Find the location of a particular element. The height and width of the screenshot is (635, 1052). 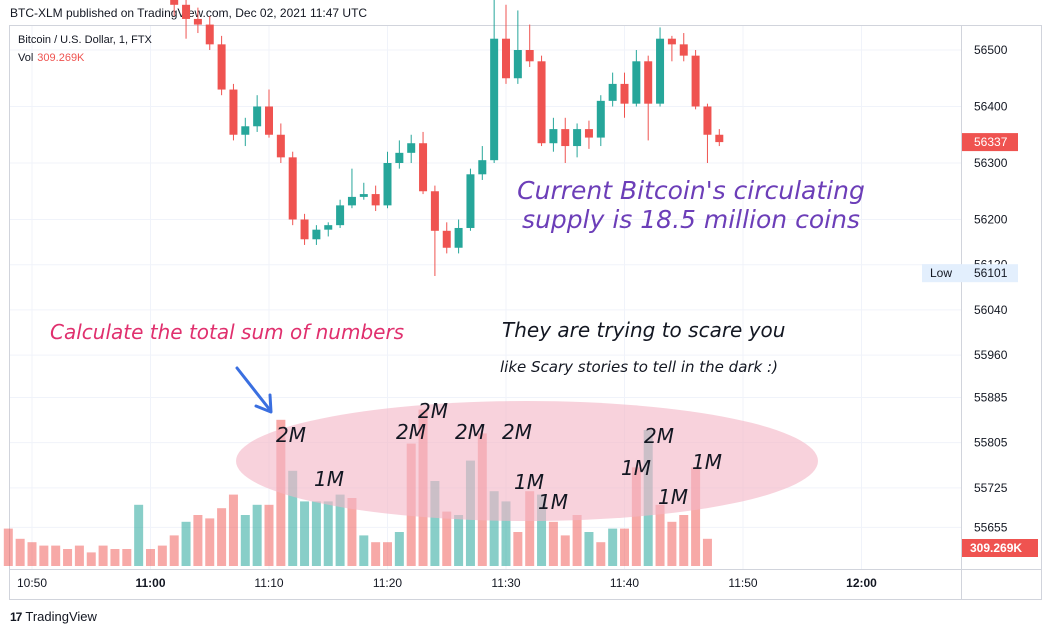

volume-value-box is located at coordinates (1000, 548).